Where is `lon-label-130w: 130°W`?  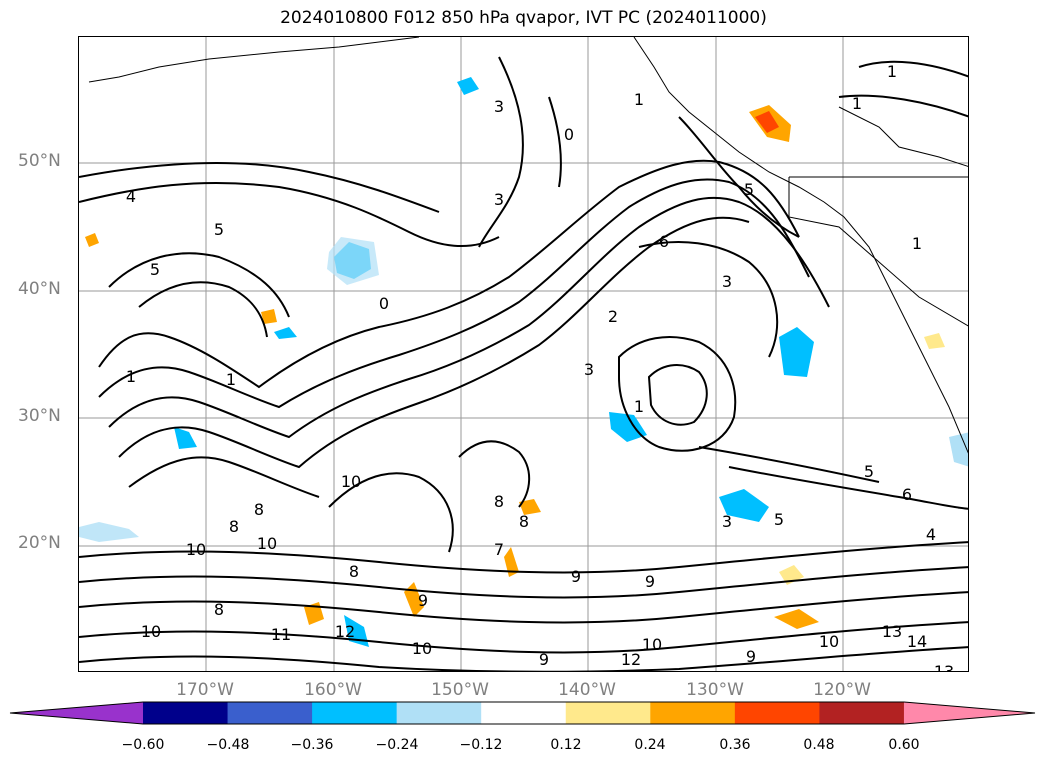
lon-label-130w: 130°W is located at coordinates (715, 690).